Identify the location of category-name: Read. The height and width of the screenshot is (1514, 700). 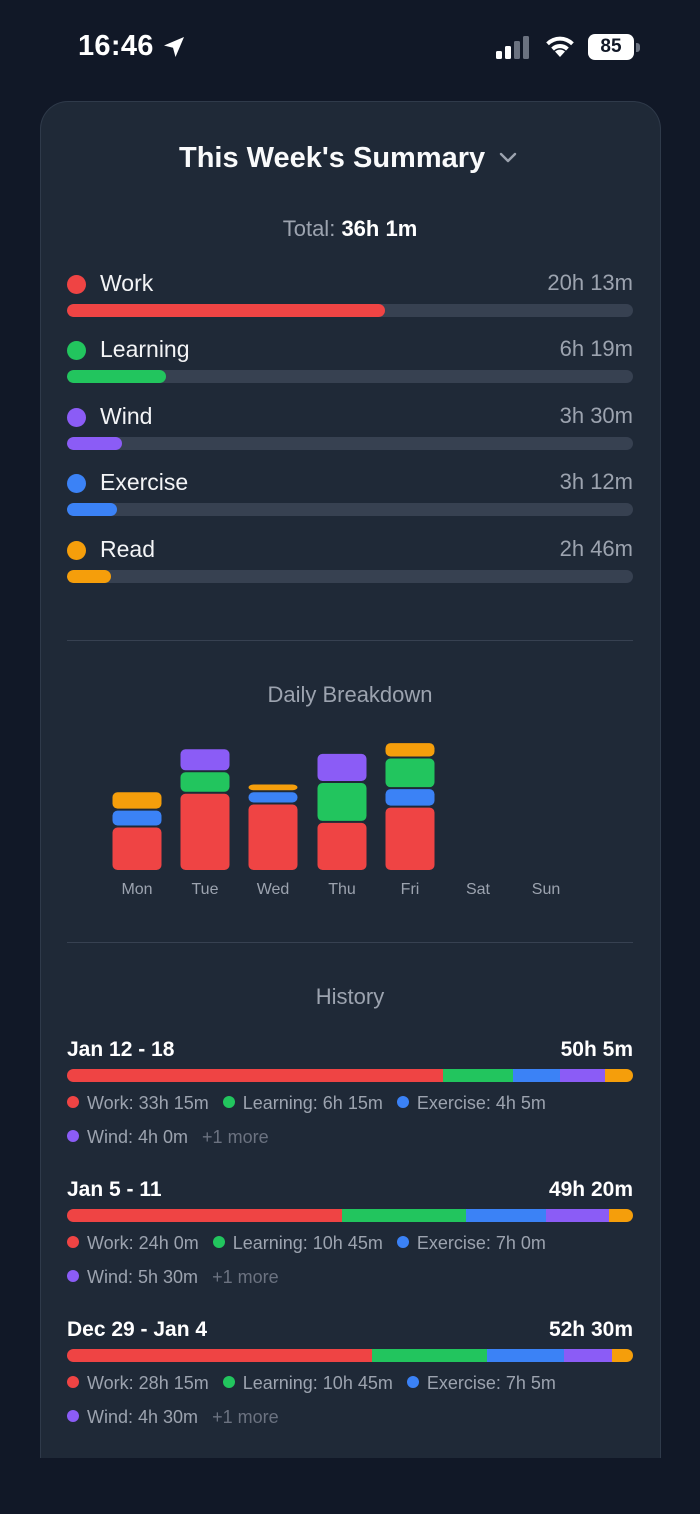
(127, 549).